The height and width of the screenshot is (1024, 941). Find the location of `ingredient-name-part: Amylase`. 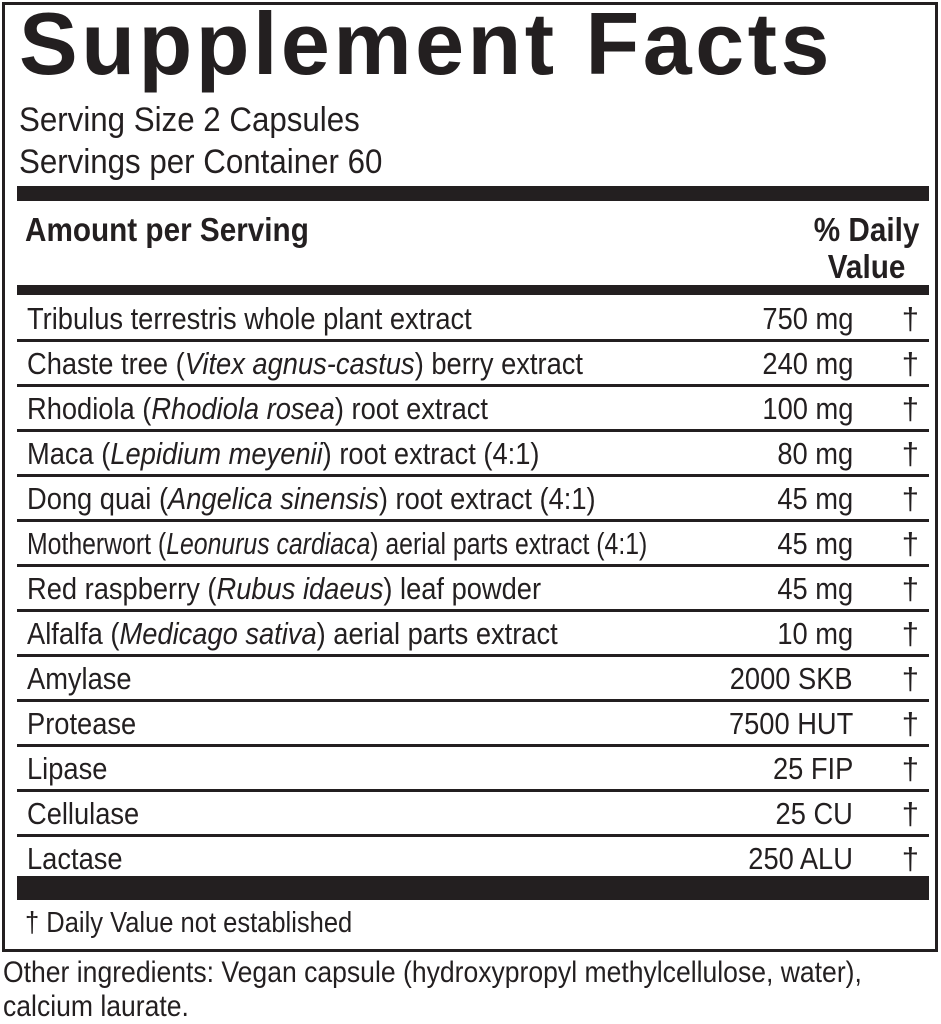

ingredient-name-part: Amylase is located at coordinates (79, 678).